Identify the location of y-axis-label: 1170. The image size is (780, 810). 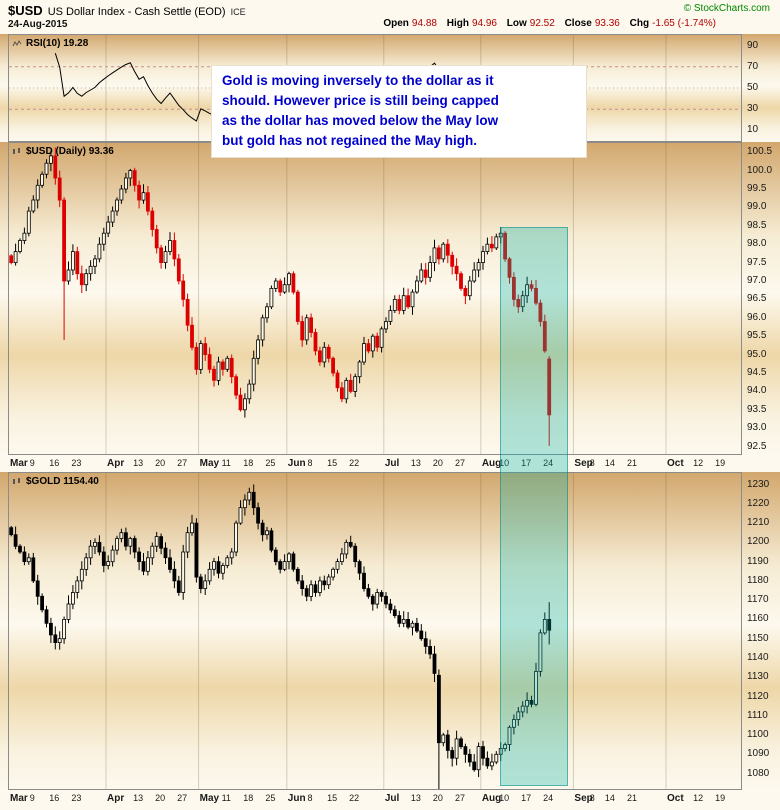
(758, 600).